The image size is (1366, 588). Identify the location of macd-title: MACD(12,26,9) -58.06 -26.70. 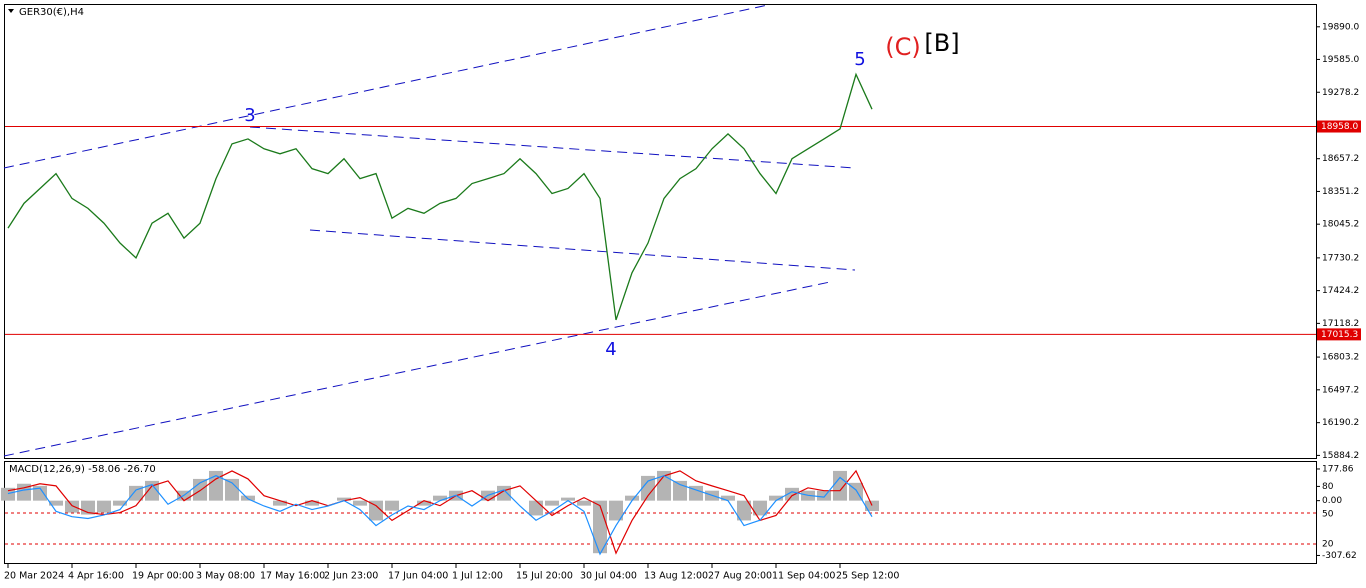
(82, 469).